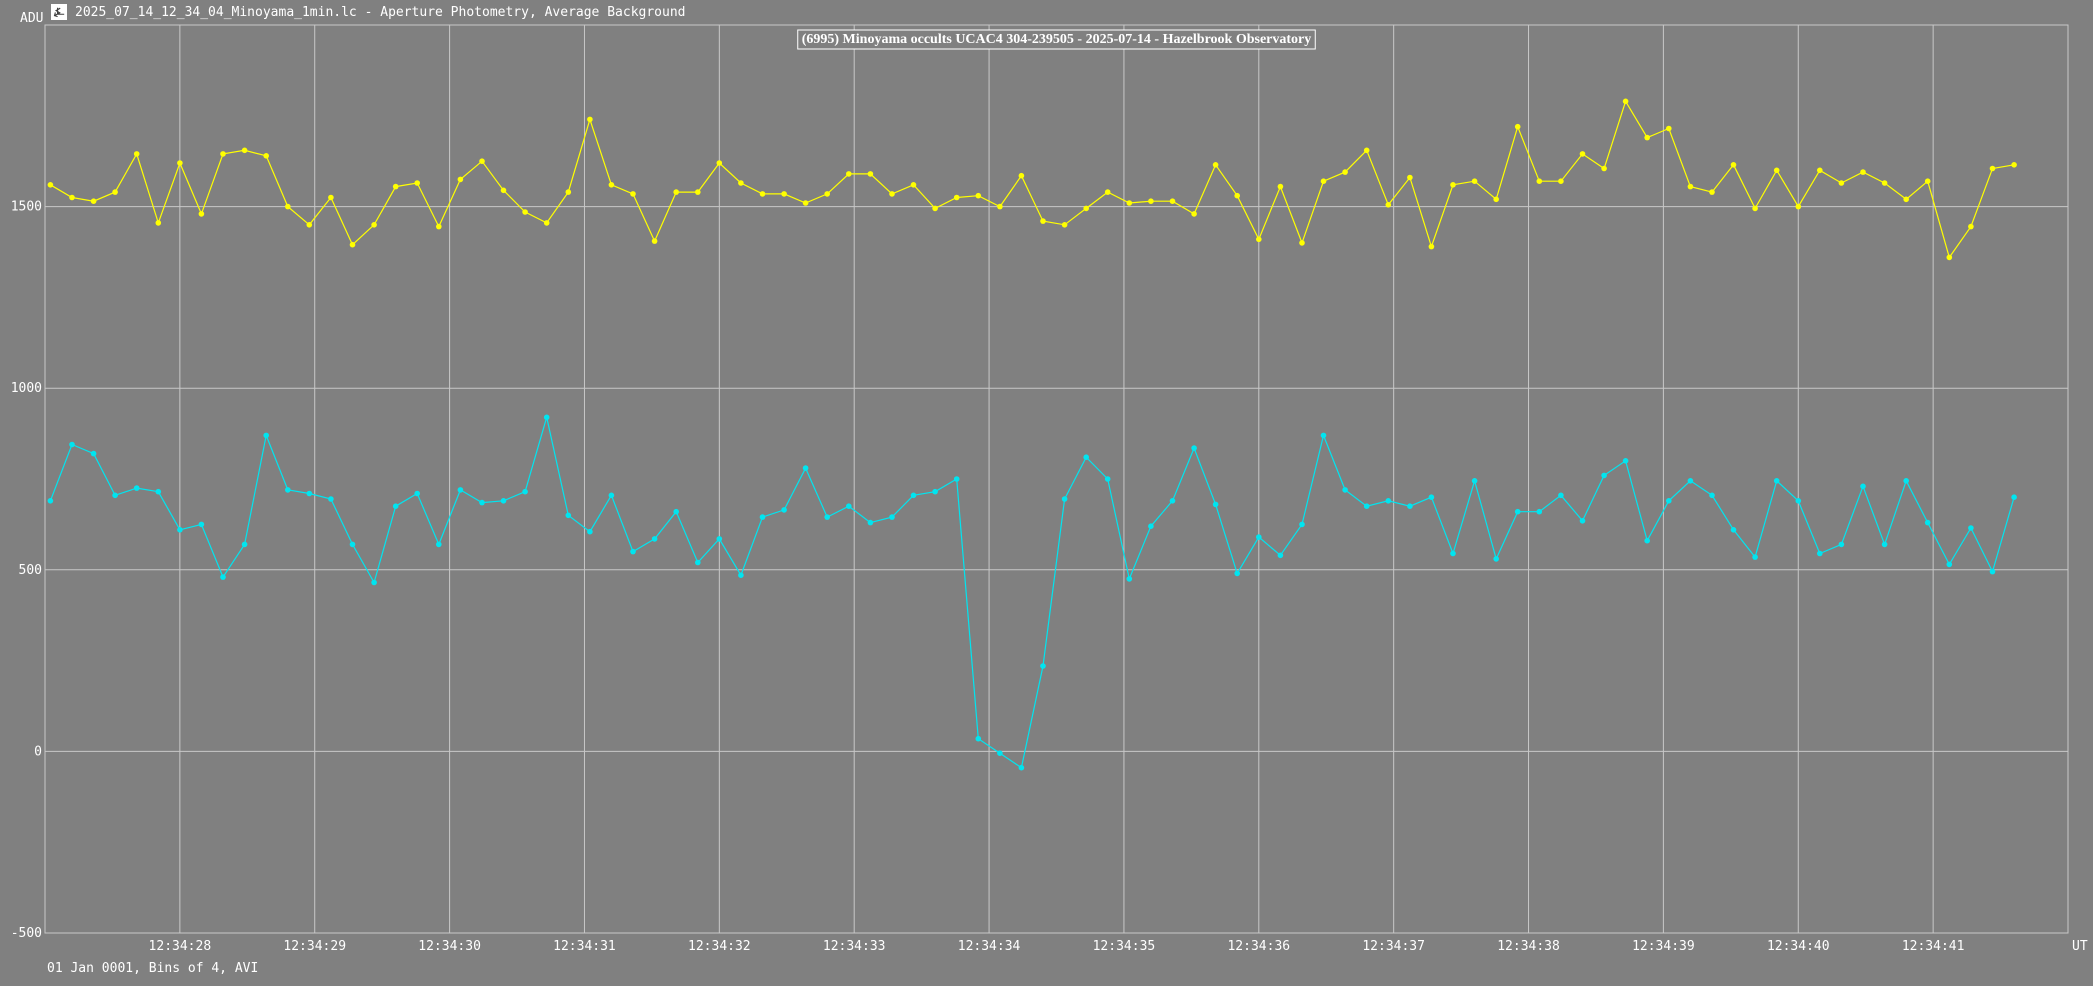  What do you see at coordinates (38, 751) in the screenshot?
I see `y-tick-label: 0` at bounding box center [38, 751].